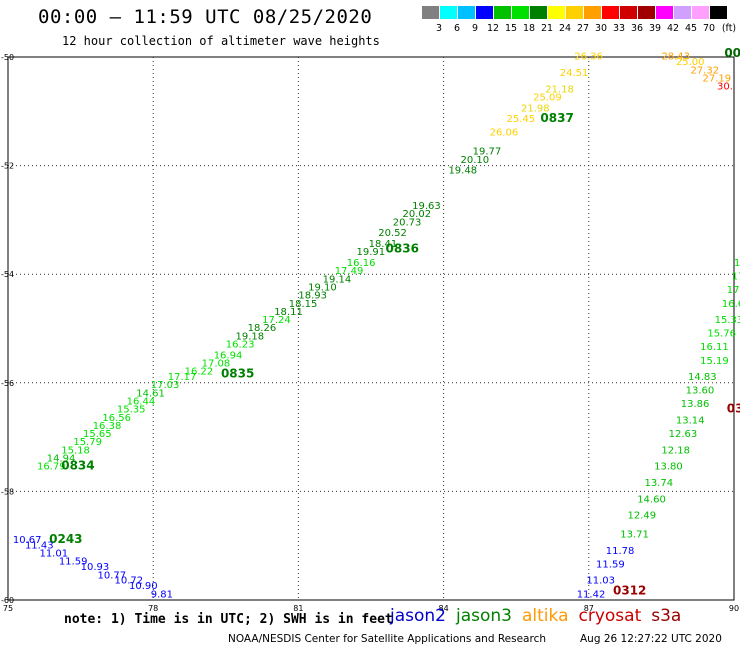  Describe the element at coordinates (589, 608) in the screenshot. I see `longitude-tick-label: 87` at that location.